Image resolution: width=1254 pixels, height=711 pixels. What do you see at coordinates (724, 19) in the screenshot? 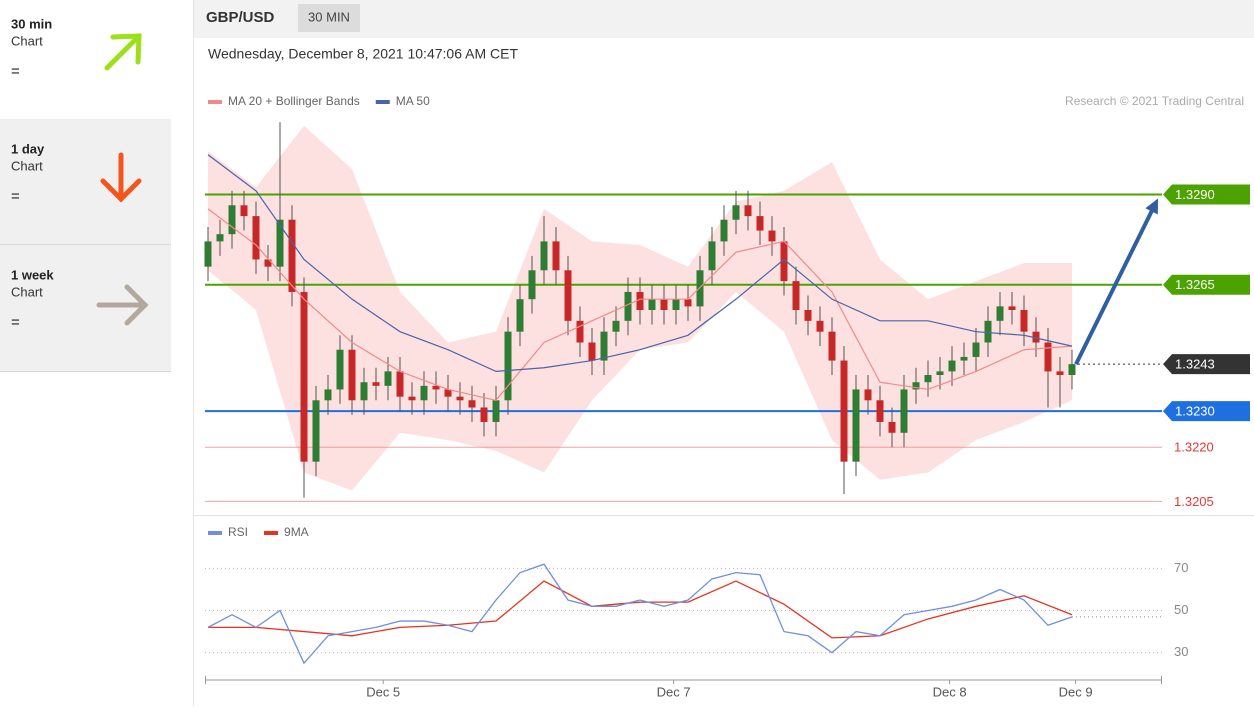
I see `header-bar` at bounding box center [724, 19].